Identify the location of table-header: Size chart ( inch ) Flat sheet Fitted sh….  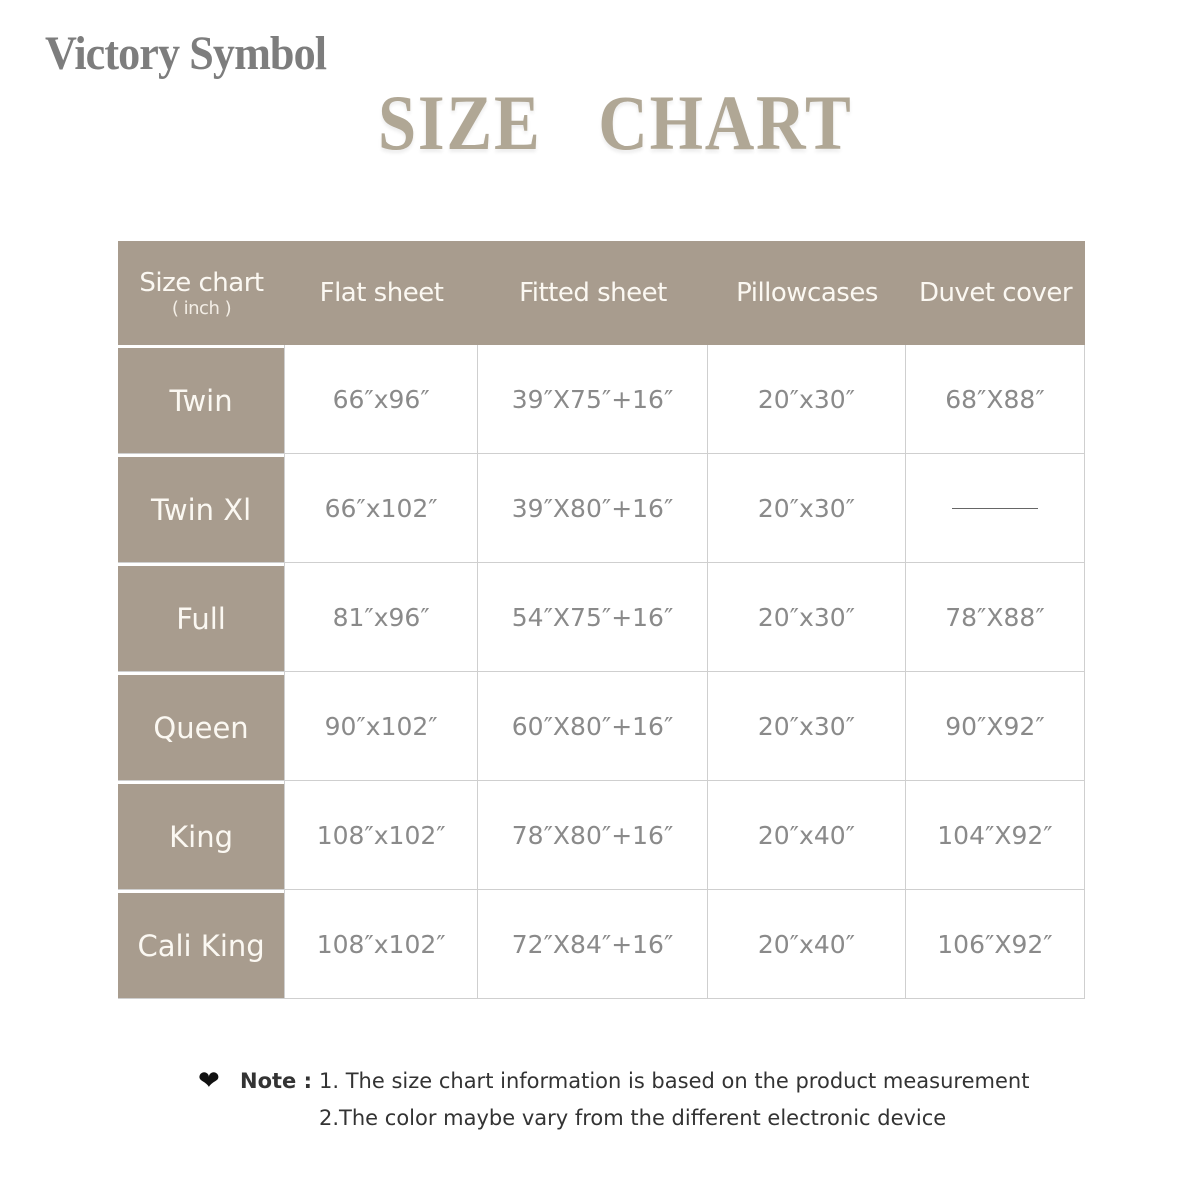
(601, 293).